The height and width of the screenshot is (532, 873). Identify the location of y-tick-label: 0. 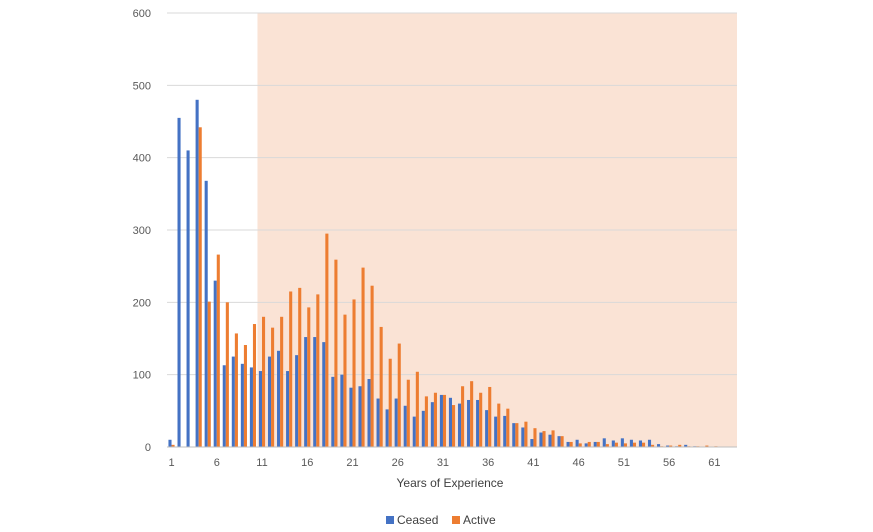
(148, 448).